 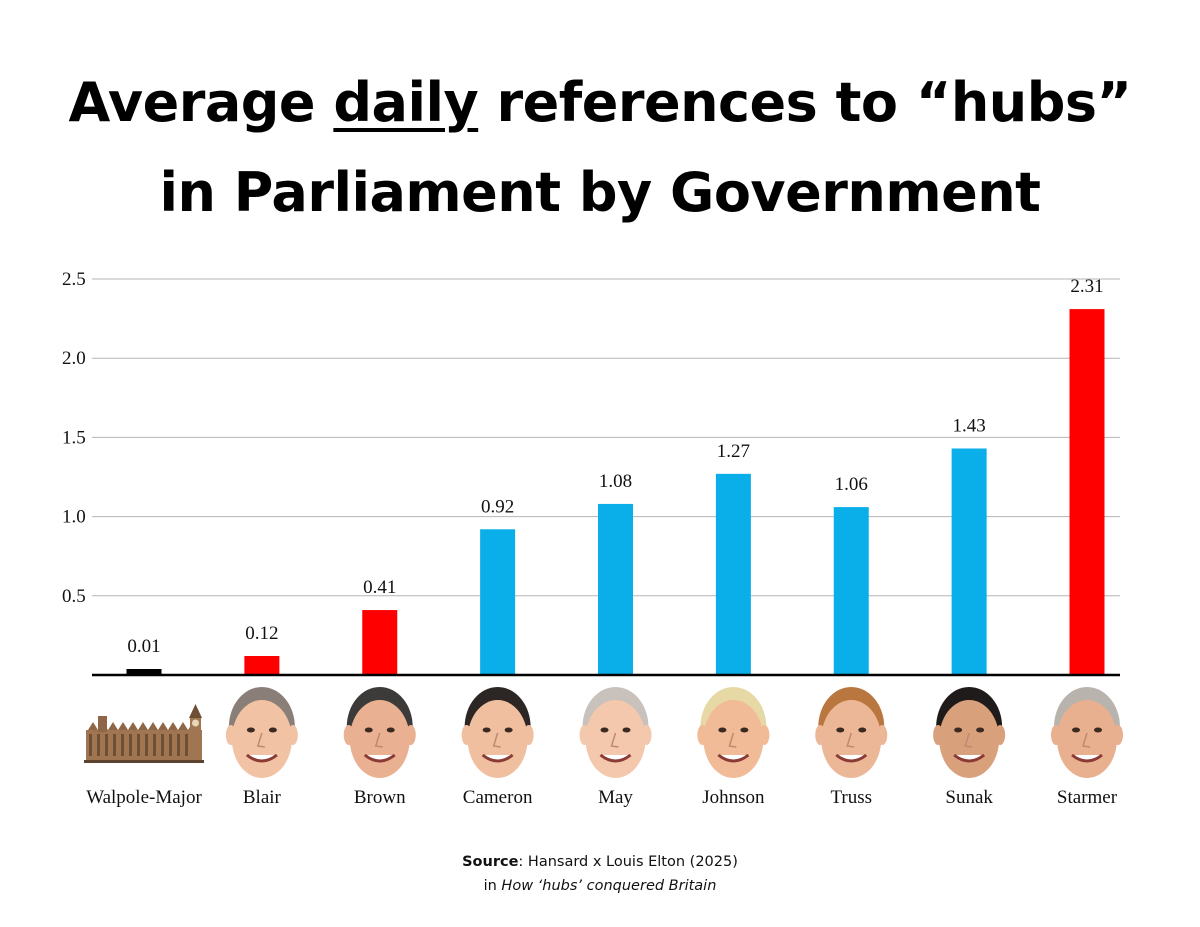 I want to click on source-text: : Hansard x Louis Elton (2025), so click(x=628, y=862).